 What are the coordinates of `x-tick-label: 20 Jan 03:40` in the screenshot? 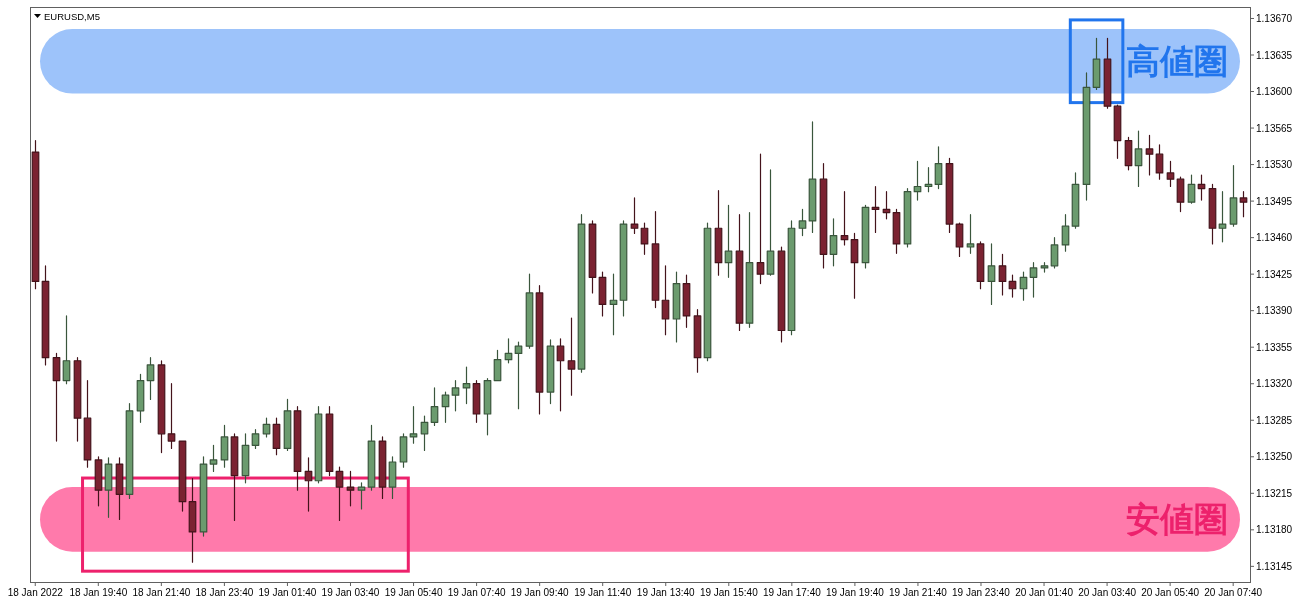 It's located at (1107, 592).